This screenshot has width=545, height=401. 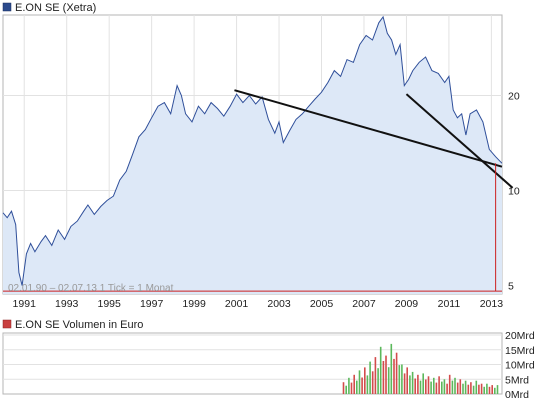 I want to click on volume-y-tick-label: 5Mrd, so click(x=517, y=380).